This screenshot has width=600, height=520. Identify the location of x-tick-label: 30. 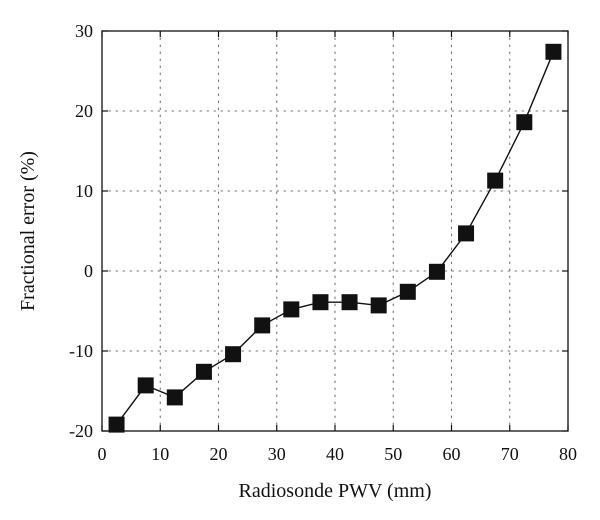
(277, 454).